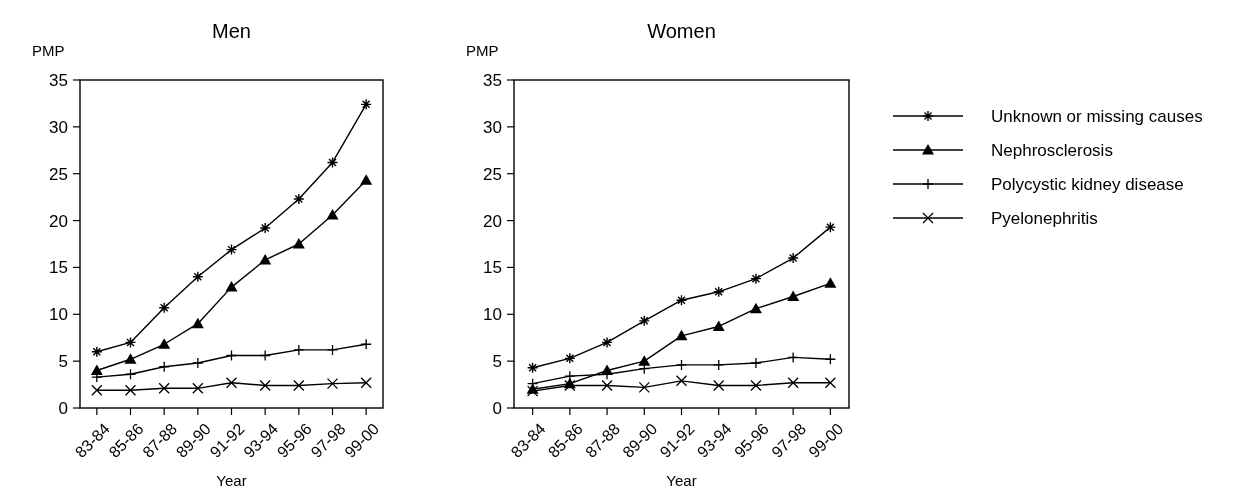 The width and height of the screenshot is (1258, 502). What do you see at coordinates (681, 31) in the screenshot?
I see `chart-title: Women` at bounding box center [681, 31].